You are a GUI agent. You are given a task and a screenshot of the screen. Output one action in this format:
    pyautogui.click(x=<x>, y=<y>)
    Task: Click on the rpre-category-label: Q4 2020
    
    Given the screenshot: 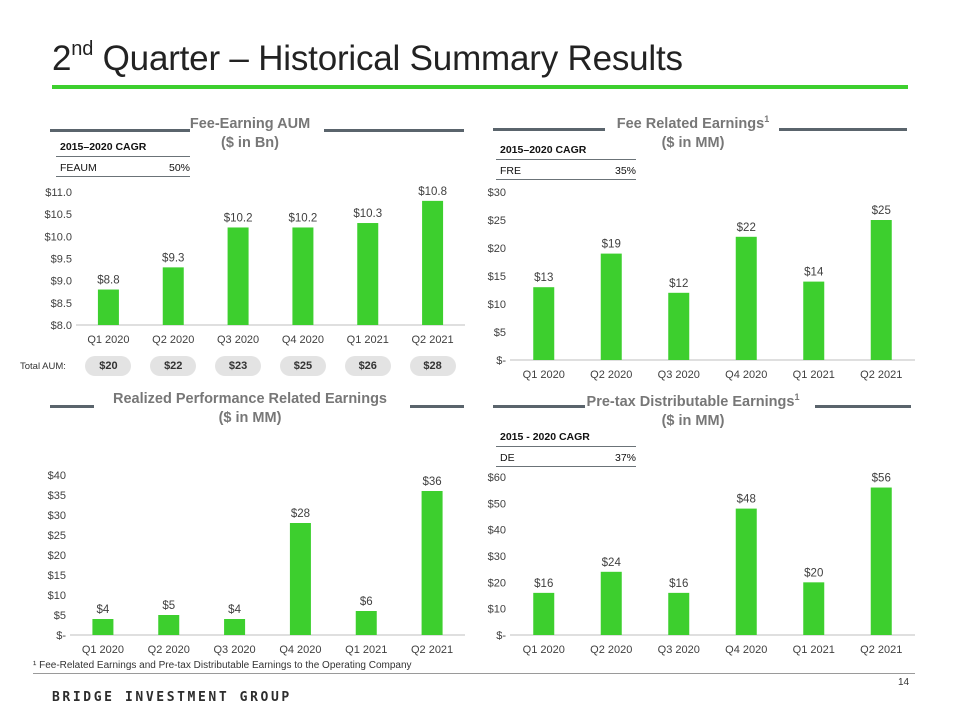 What is the action you would take?
    pyautogui.click(x=300, y=650)
    